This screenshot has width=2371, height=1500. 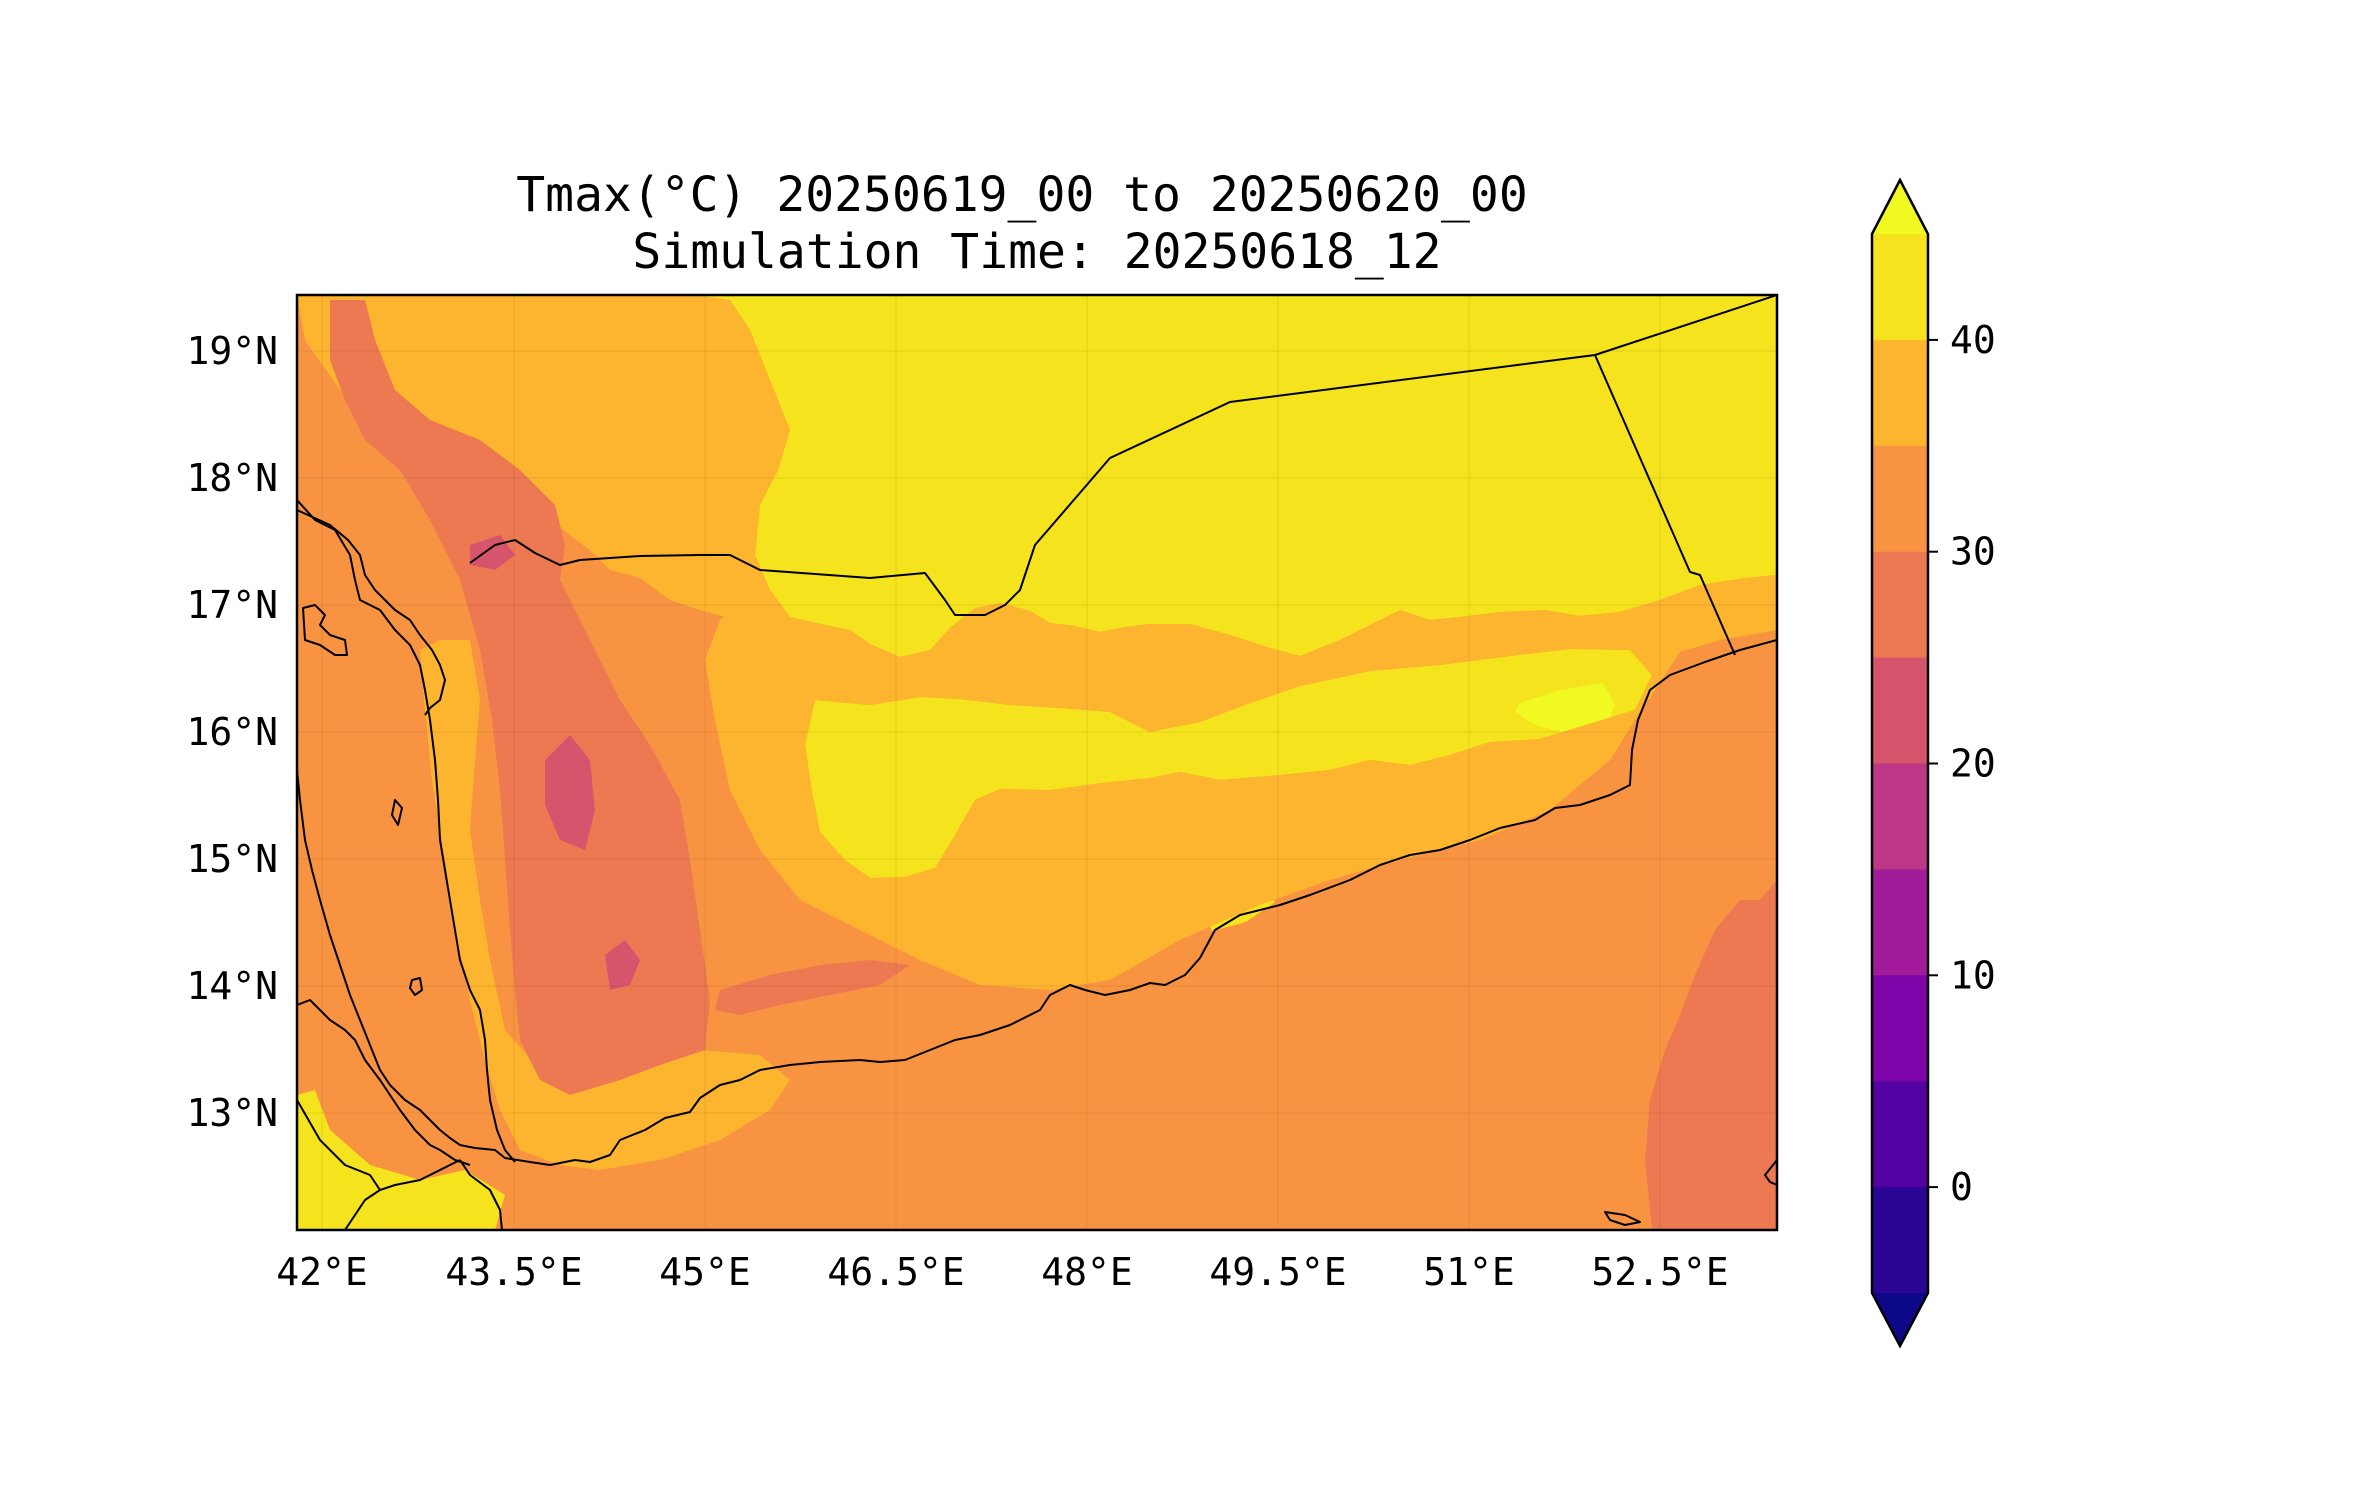 What do you see at coordinates (1961, 1187) in the screenshot?
I see `colorbar-tick-label: 0` at bounding box center [1961, 1187].